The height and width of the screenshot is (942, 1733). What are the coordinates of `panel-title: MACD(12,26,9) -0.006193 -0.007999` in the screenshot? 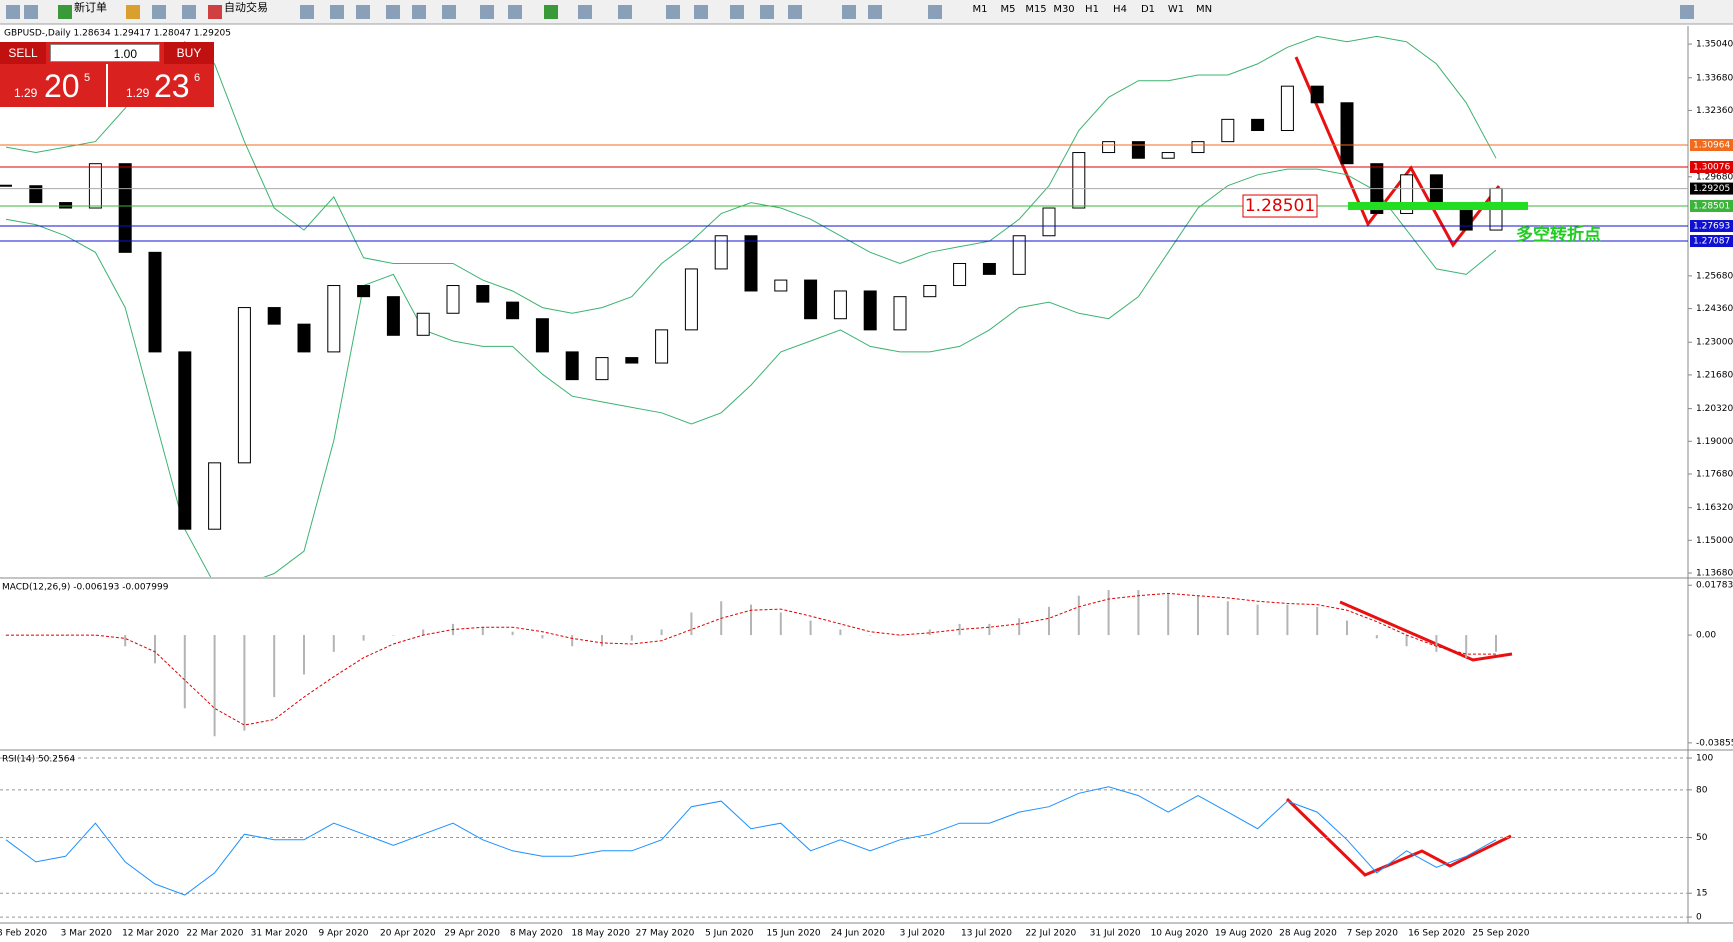 It's located at (85, 588).